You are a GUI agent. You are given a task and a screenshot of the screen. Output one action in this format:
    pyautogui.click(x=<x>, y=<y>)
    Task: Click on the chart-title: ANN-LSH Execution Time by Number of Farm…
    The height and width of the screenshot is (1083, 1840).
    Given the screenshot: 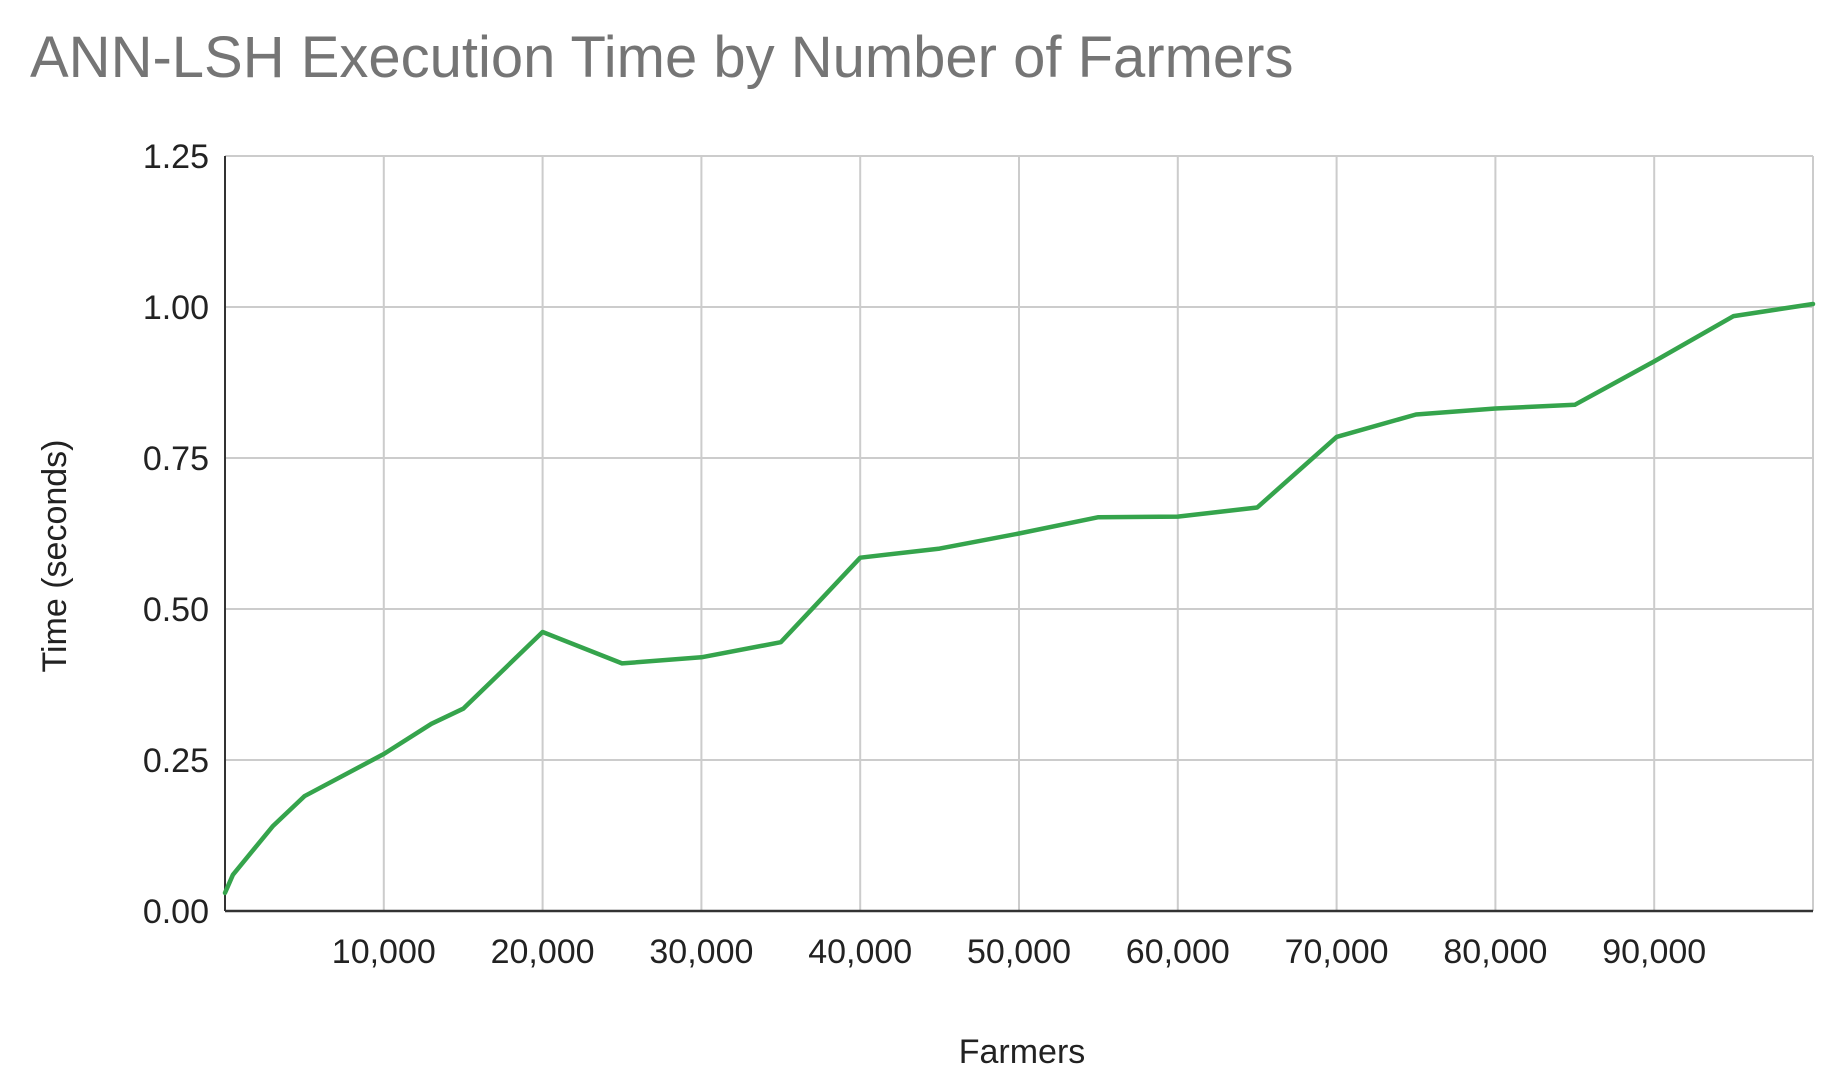 What is the action you would take?
    pyautogui.click(x=662, y=57)
    